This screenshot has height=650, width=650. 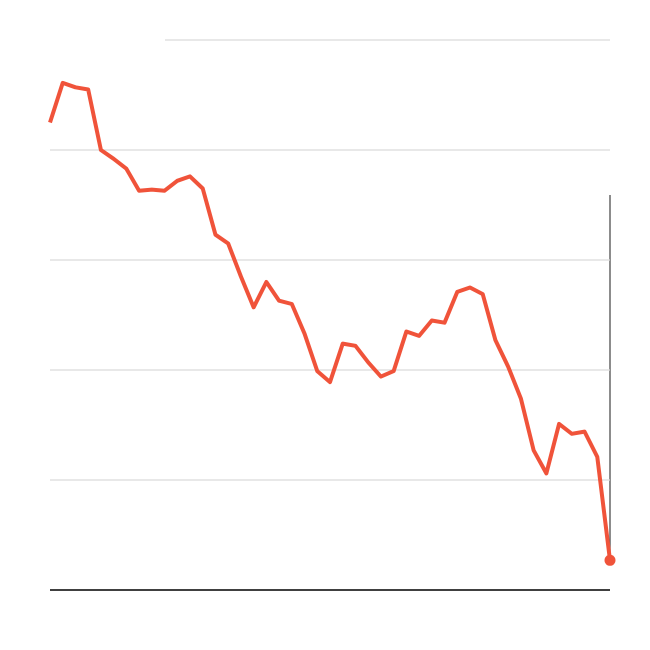 What do you see at coordinates (610, 560) in the screenshot?
I see `end-point` at bounding box center [610, 560].